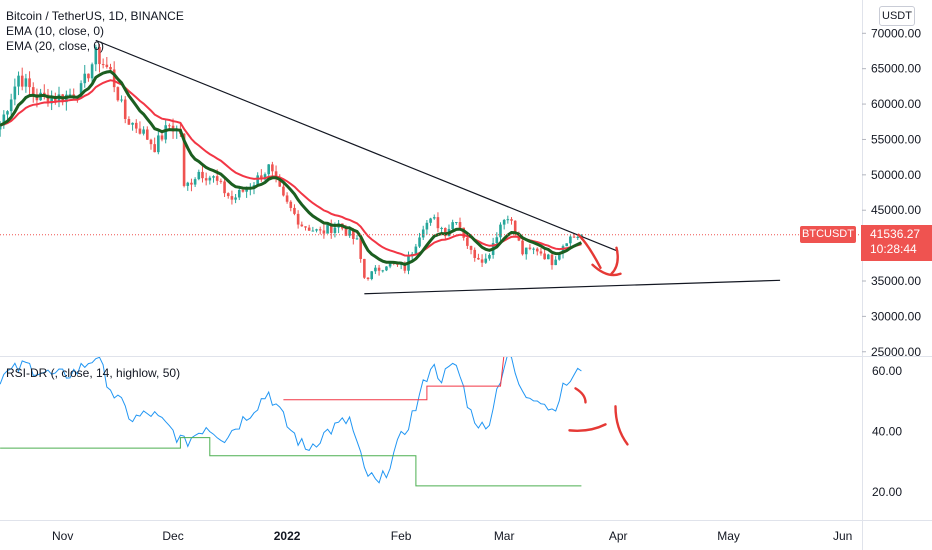 Image resolution: width=932 pixels, height=550 pixels. I want to click on price-axis-label: 50000.00, so click(896, 175).